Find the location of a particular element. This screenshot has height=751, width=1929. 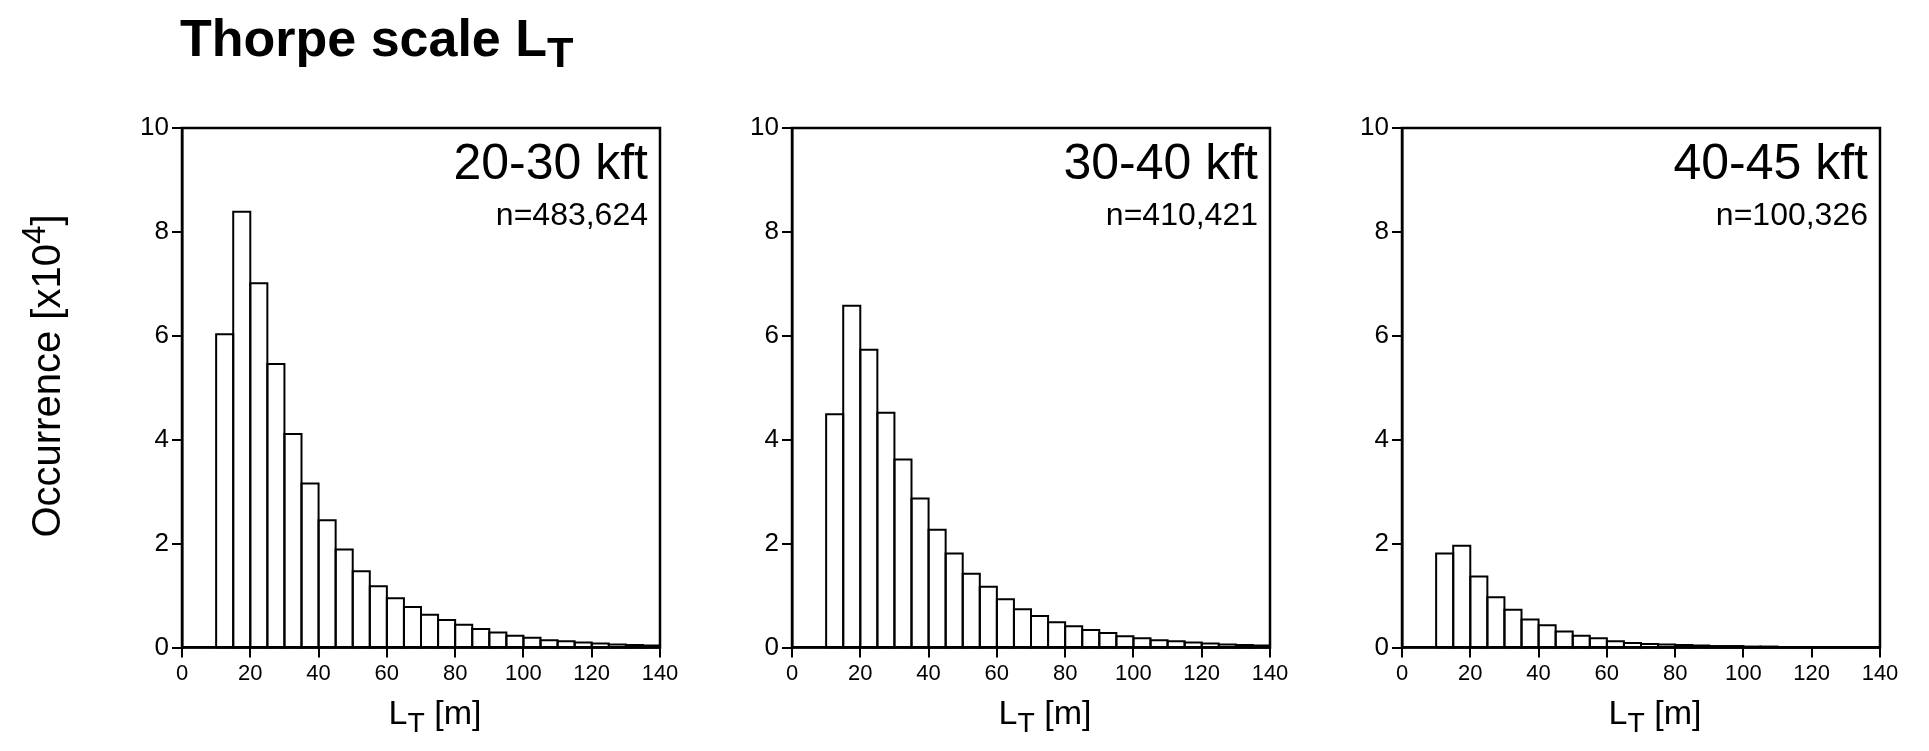

annotation: 20-30 kft is located at coordinates (551, 161).